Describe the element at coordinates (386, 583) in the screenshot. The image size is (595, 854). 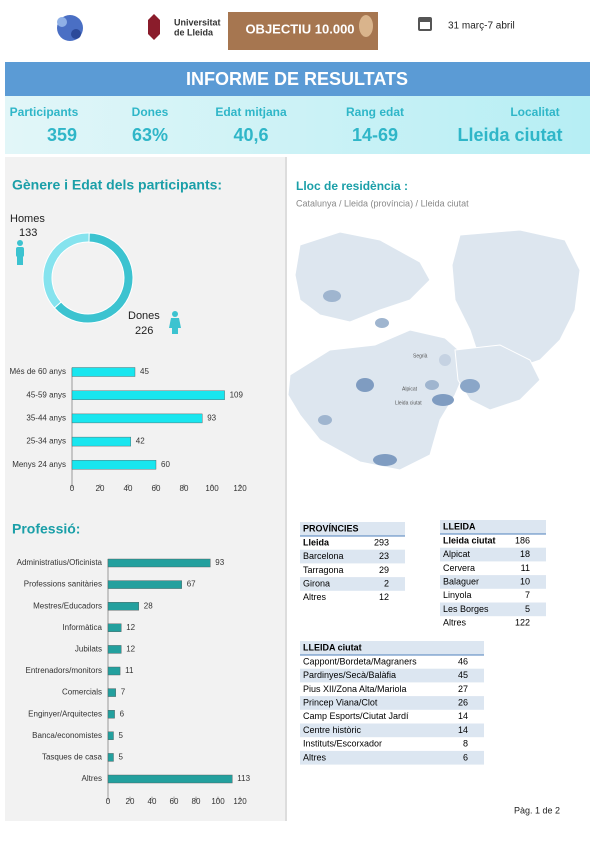
I see `table-cell: 2` at that location.